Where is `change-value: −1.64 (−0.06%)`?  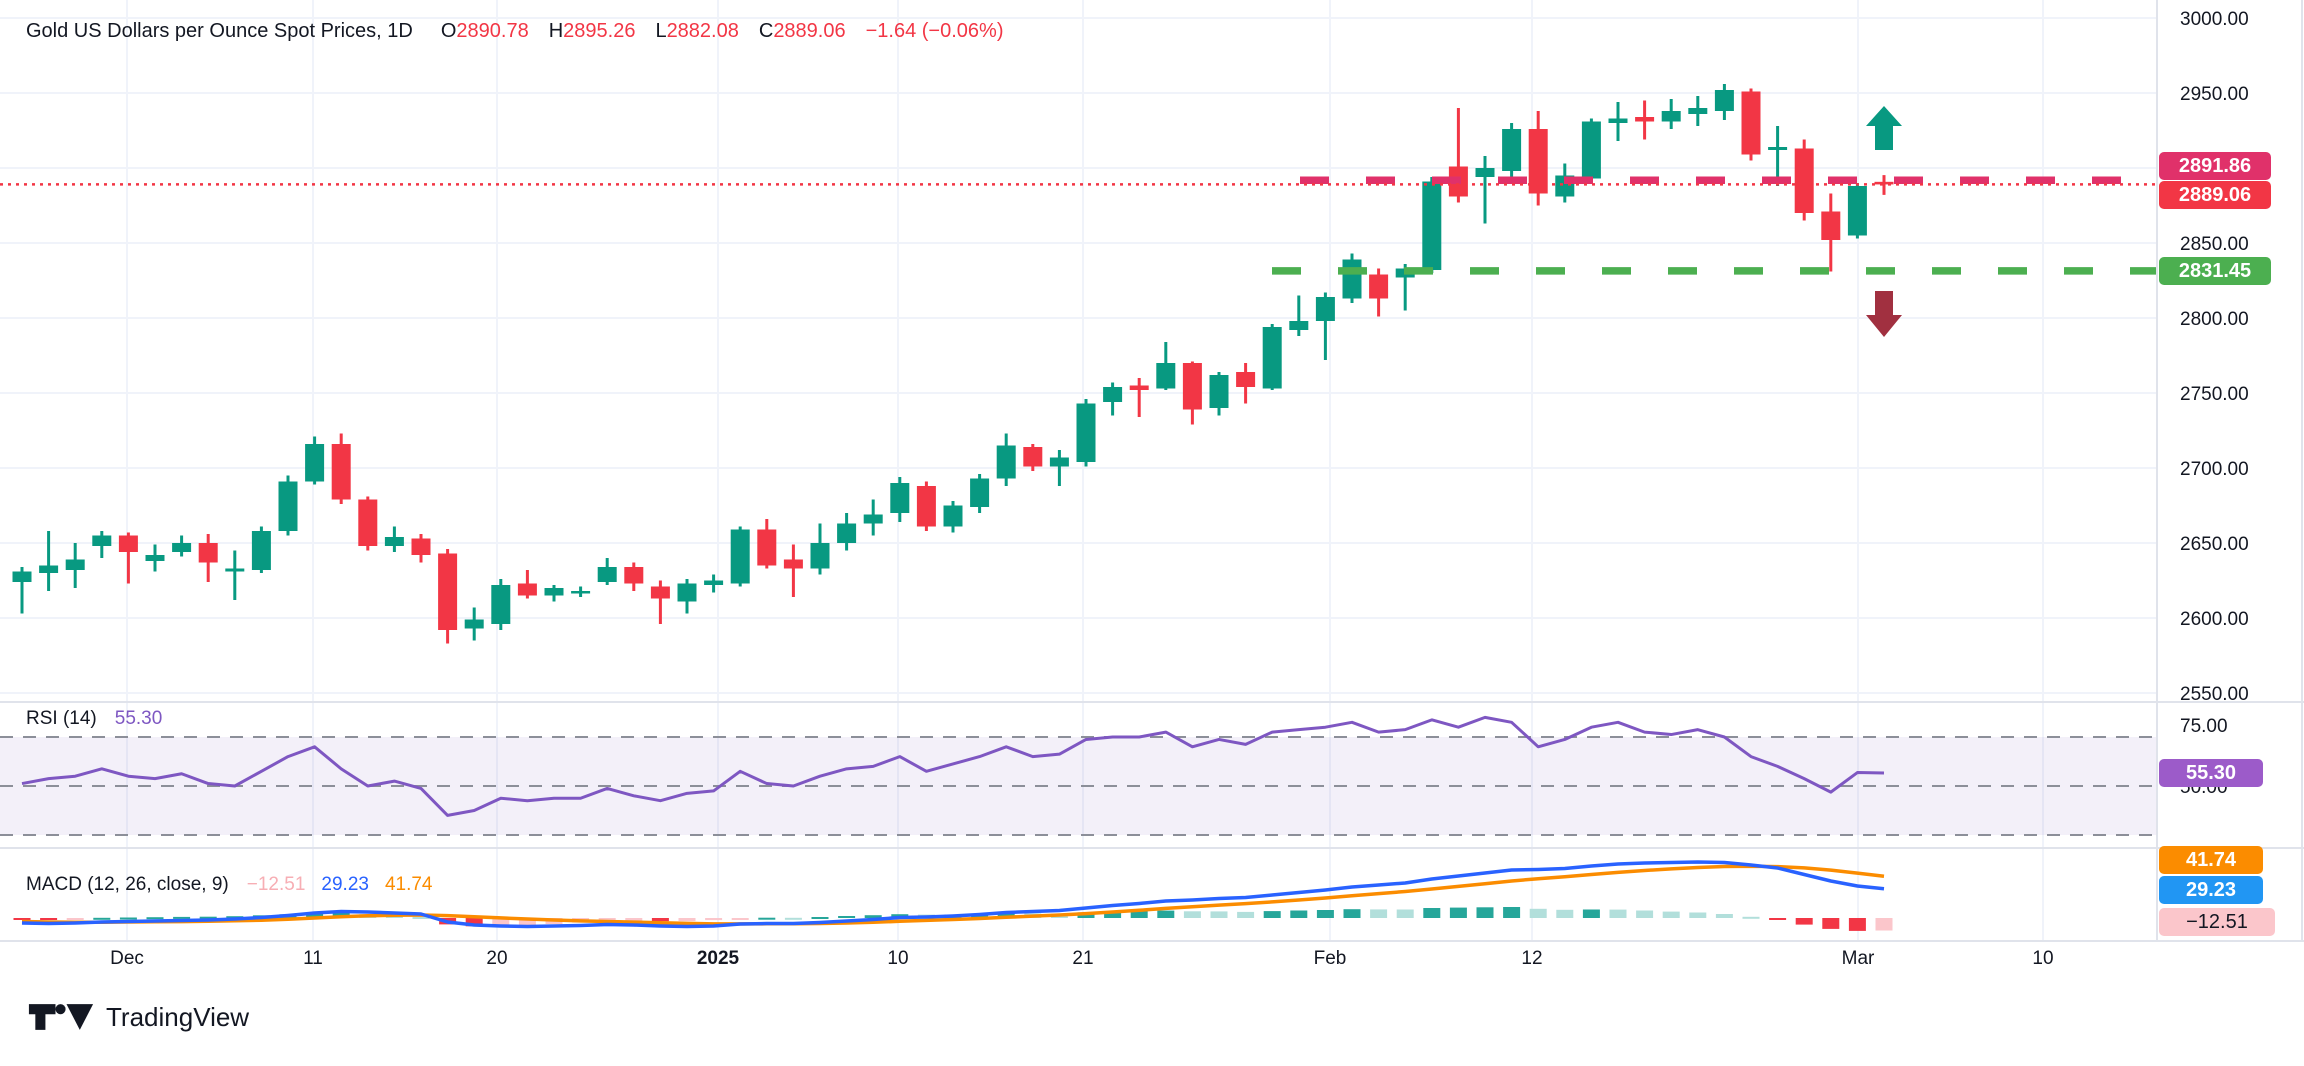 change-value: −1.64 (−0.06%) is located at coordinates (934, 31).